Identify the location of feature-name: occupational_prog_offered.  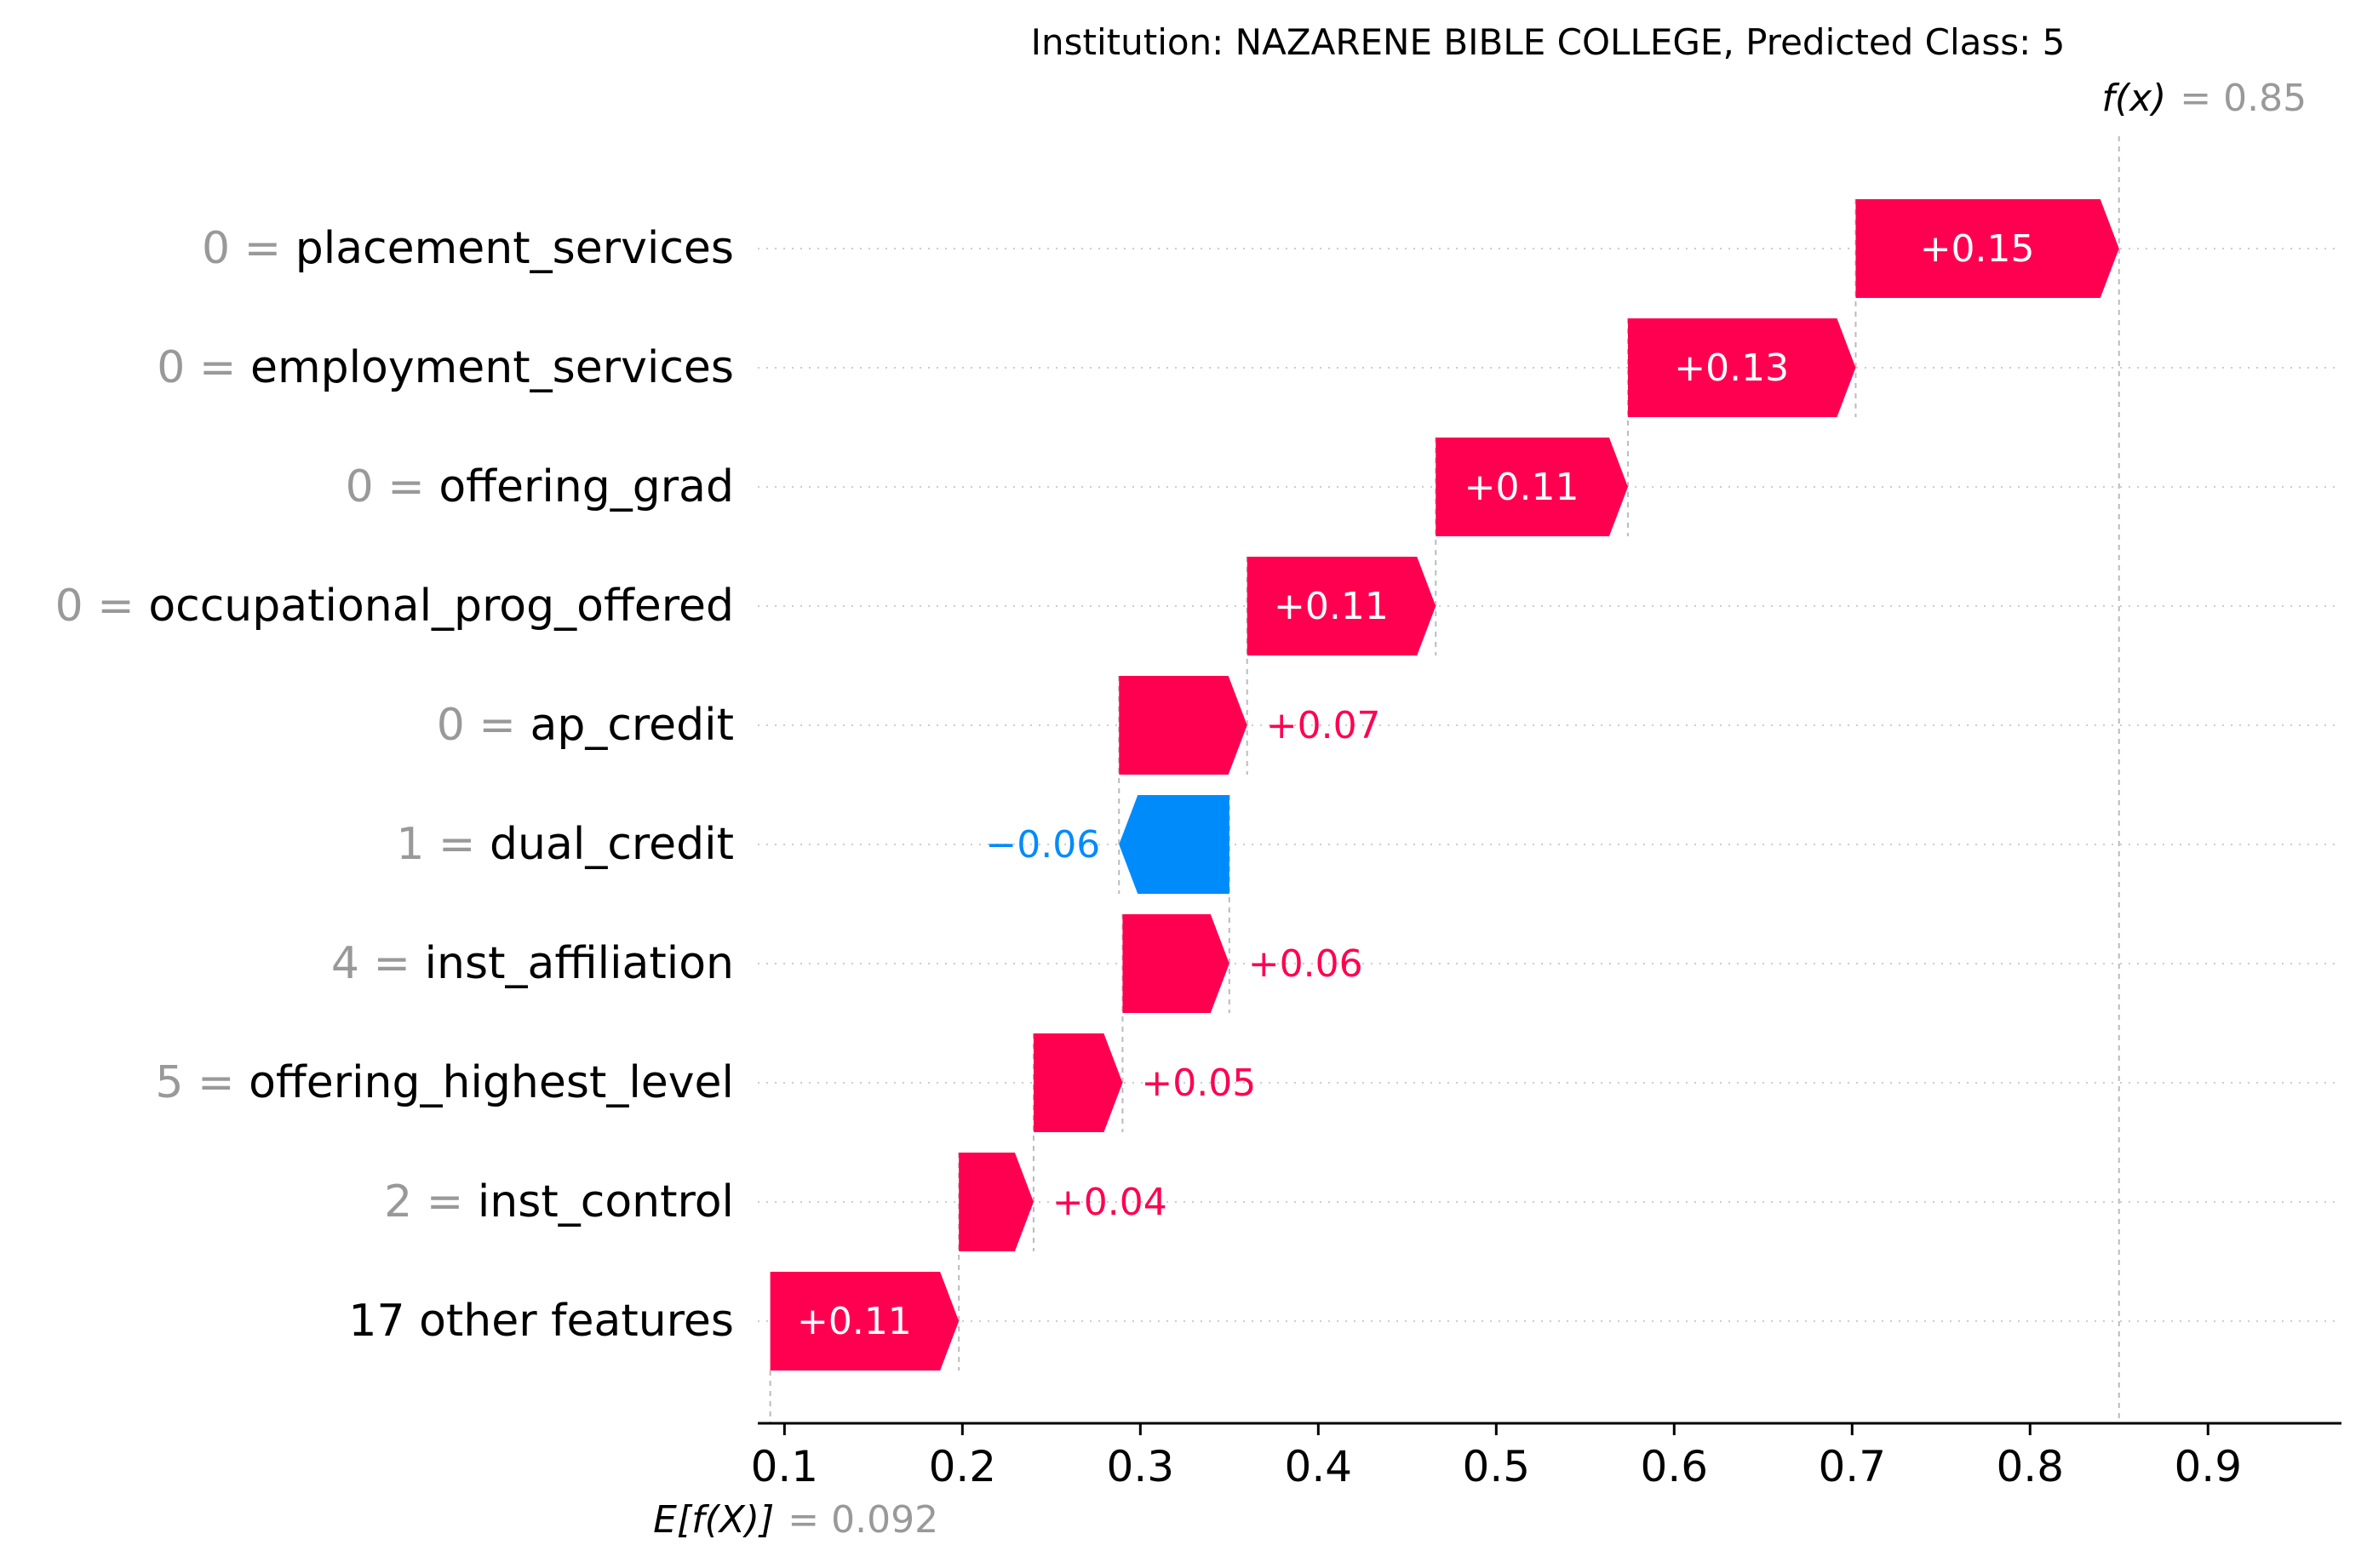
(441, 607).